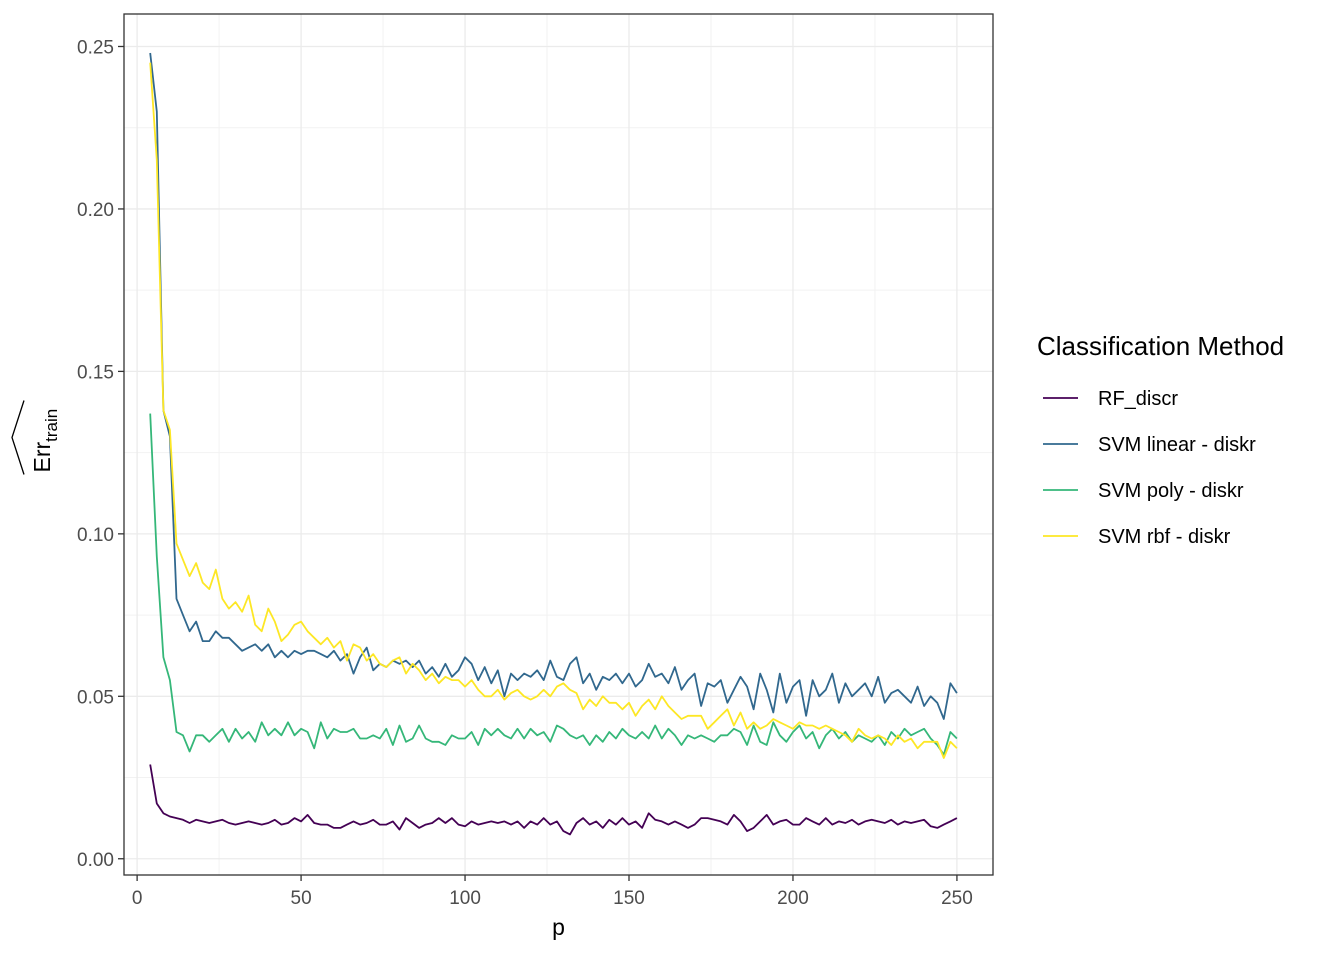 This screenshot has height=960, width=1344. What do you see at coordinates (95, 535) in the screenshot?
I see `y-tick-label: 0.10` at bounding box center [95, 535].